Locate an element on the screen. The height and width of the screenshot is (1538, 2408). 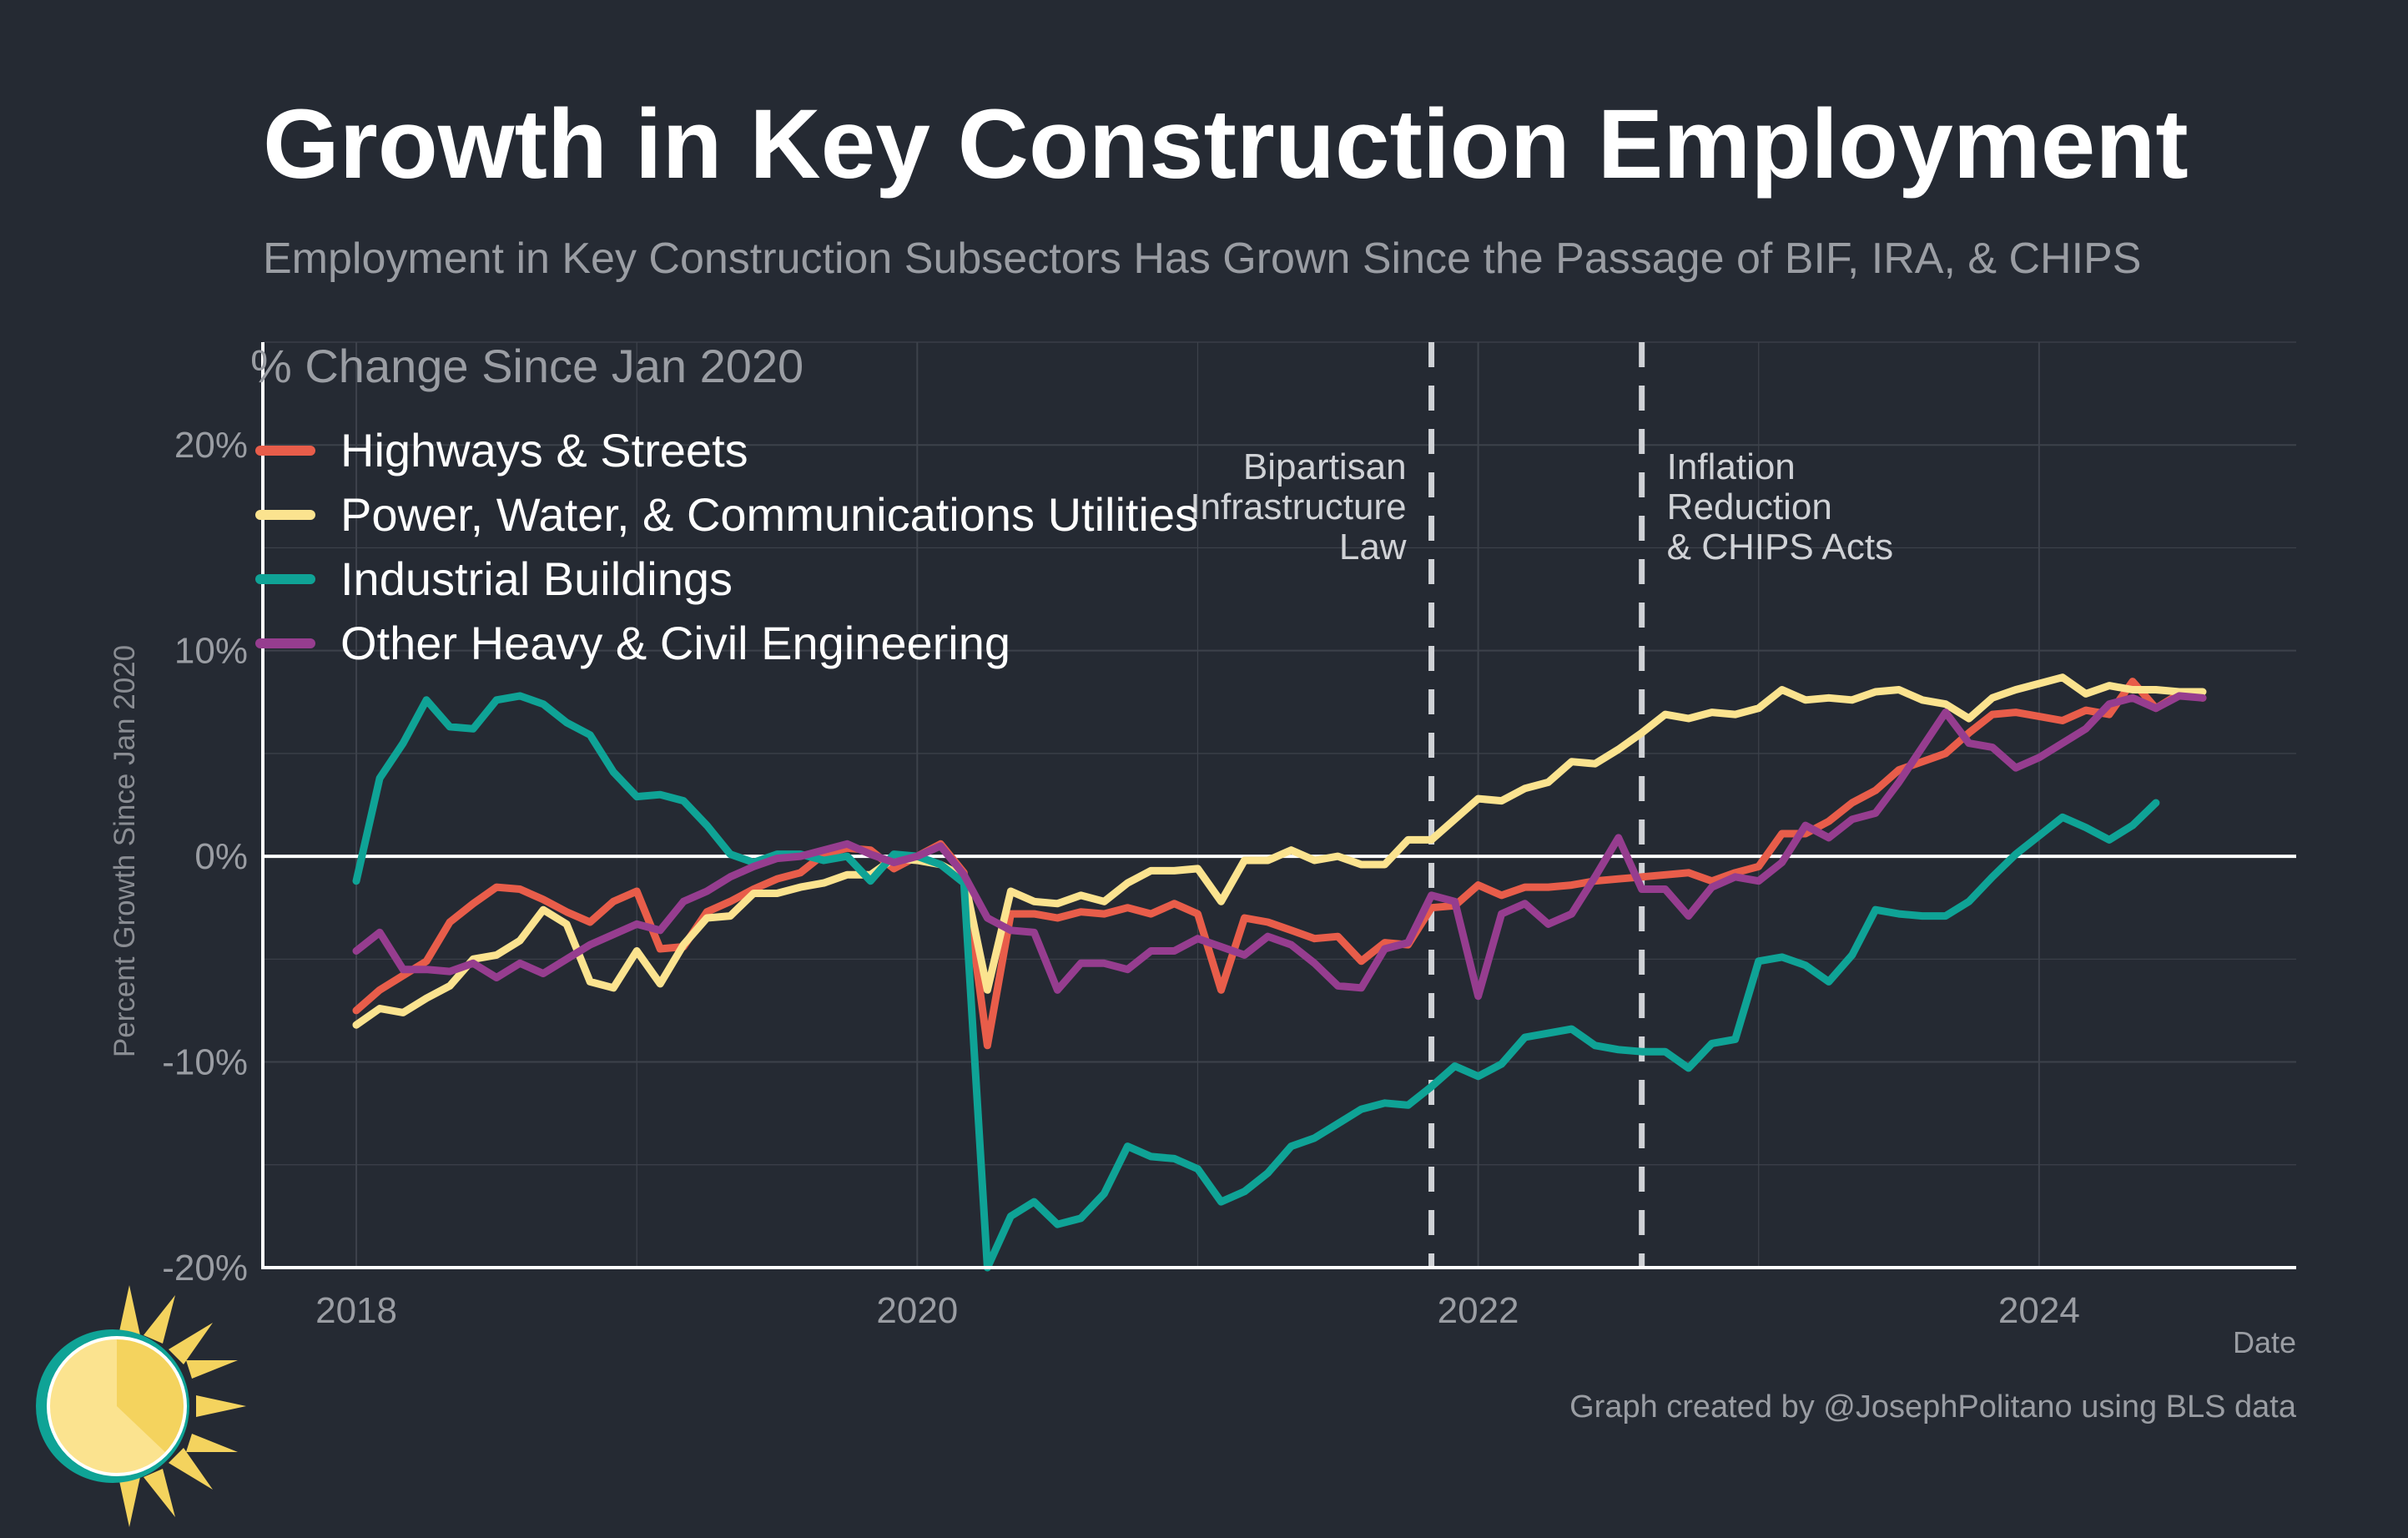
x-tick-label: 2018 is located at coordinates (356, 1310).